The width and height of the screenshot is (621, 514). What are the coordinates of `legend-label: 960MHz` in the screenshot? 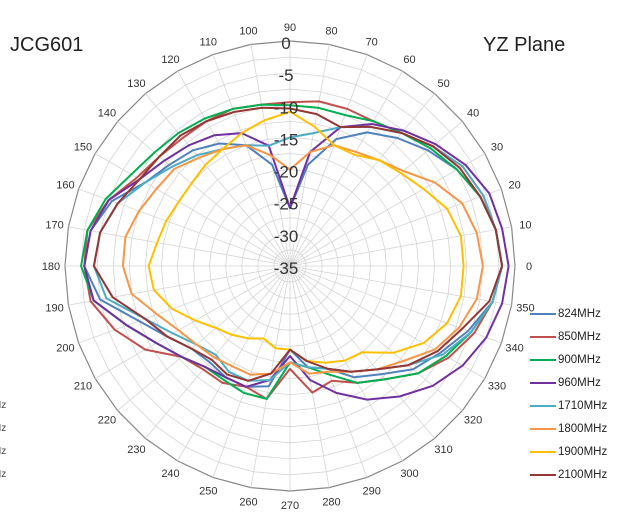 It's located at (579, 383).